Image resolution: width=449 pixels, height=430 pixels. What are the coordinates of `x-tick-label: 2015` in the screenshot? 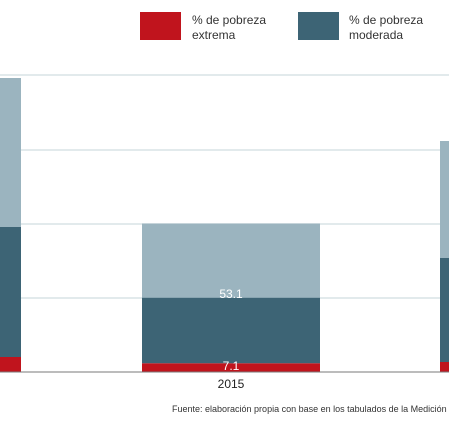 It's located at (231, 384).